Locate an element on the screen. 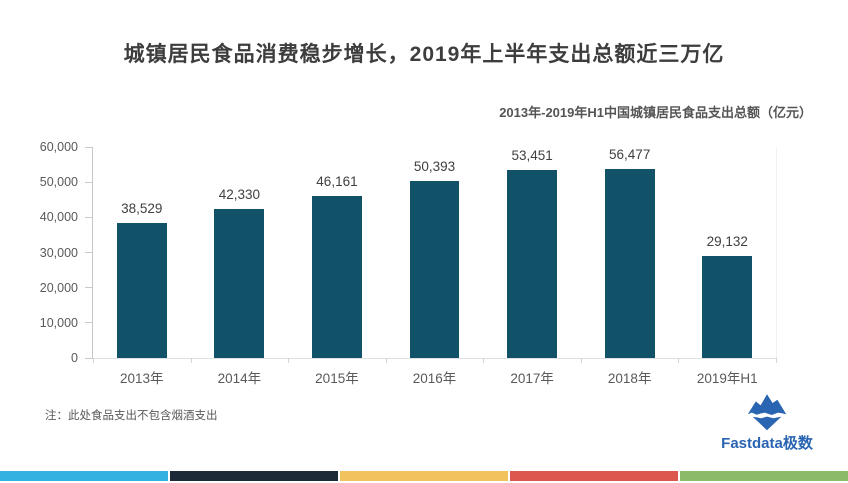 The width and height of the screenshot is (848, 483). x-axis-label: 2016年 is located at coordinates (434, 378).